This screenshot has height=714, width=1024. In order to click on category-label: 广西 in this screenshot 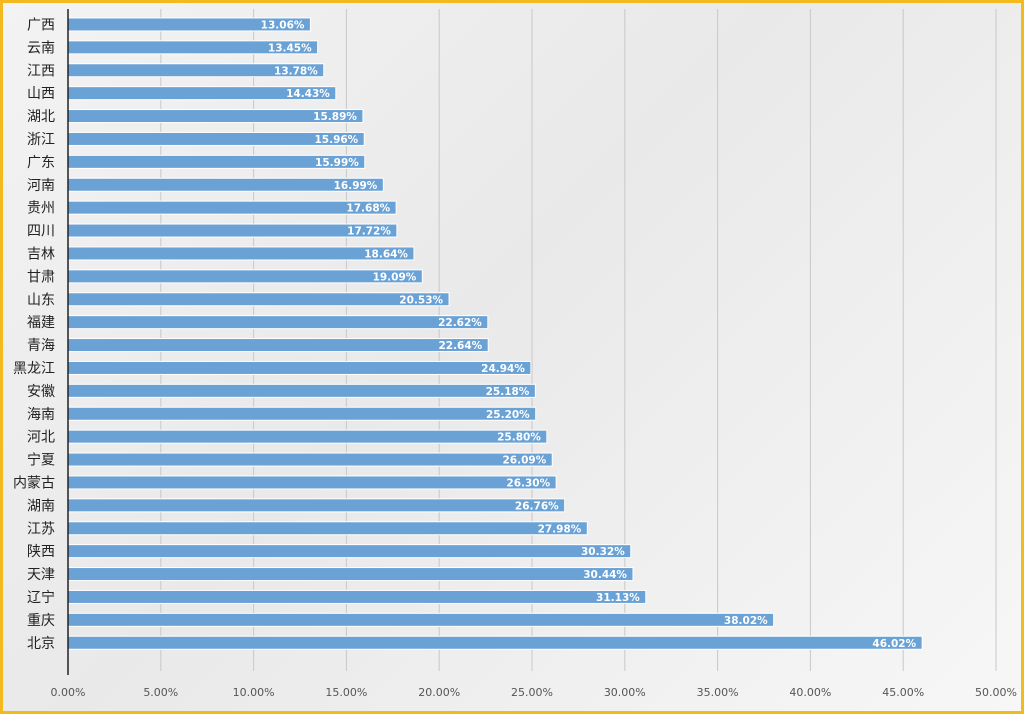, I will do `click(41, 25)`.